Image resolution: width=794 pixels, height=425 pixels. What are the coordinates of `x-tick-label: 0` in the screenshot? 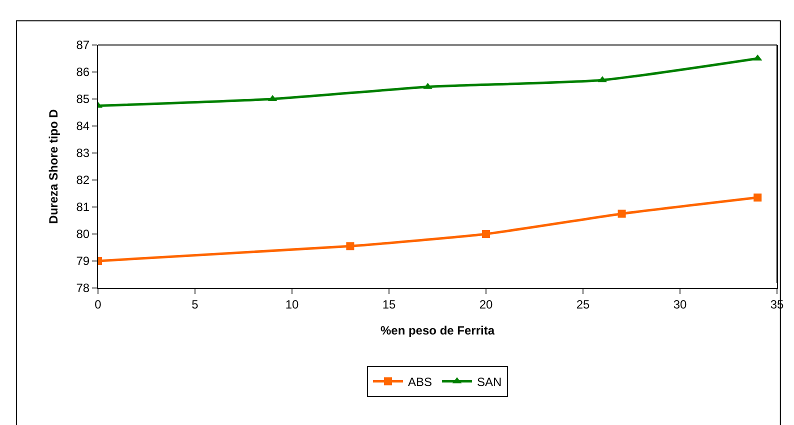 It's located at (98, 304).